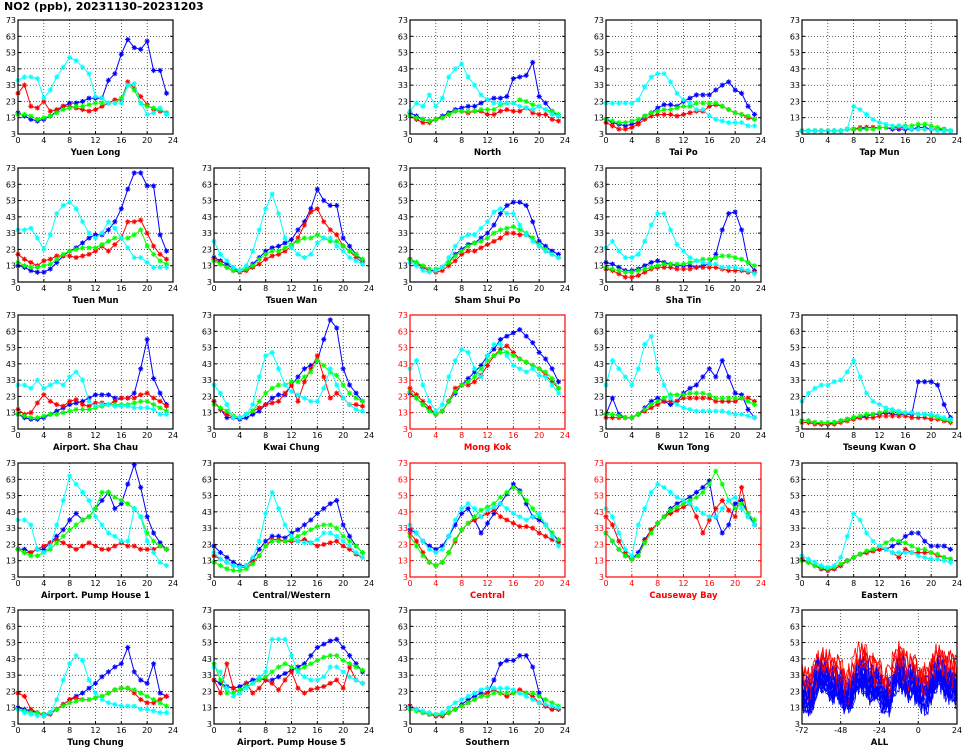 Image resolution: width=965 pixels, height=755 pixels. I want to click on x-tick-label: 24, so click(957, 583).